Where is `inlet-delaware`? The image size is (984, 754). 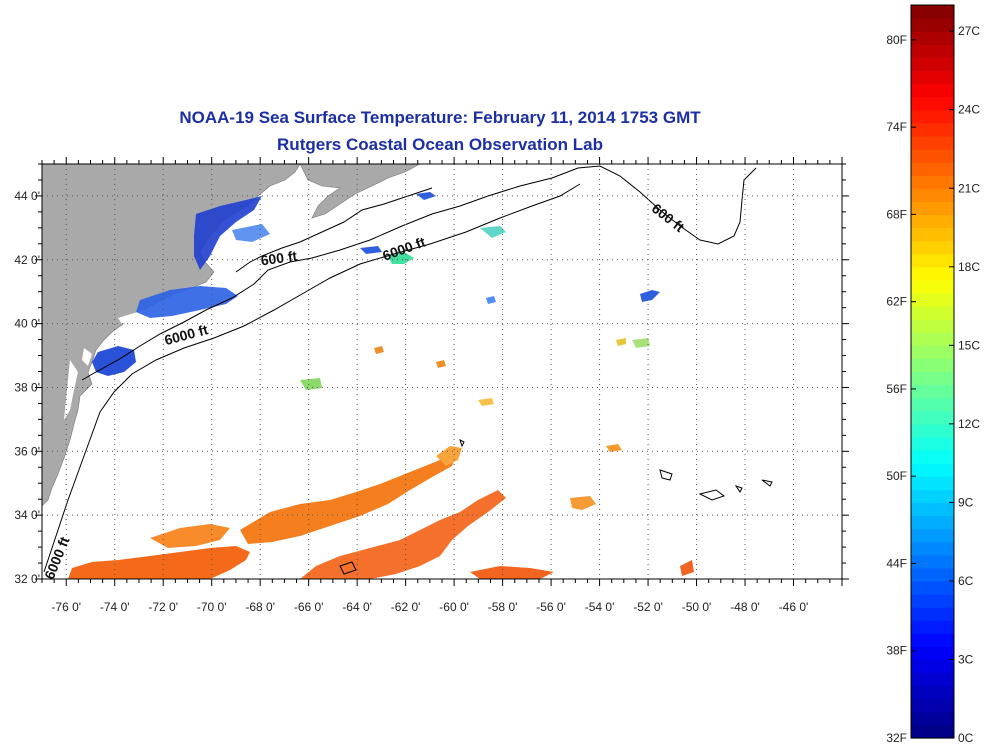
inlet-delaware is located at coordinates (87, 357).